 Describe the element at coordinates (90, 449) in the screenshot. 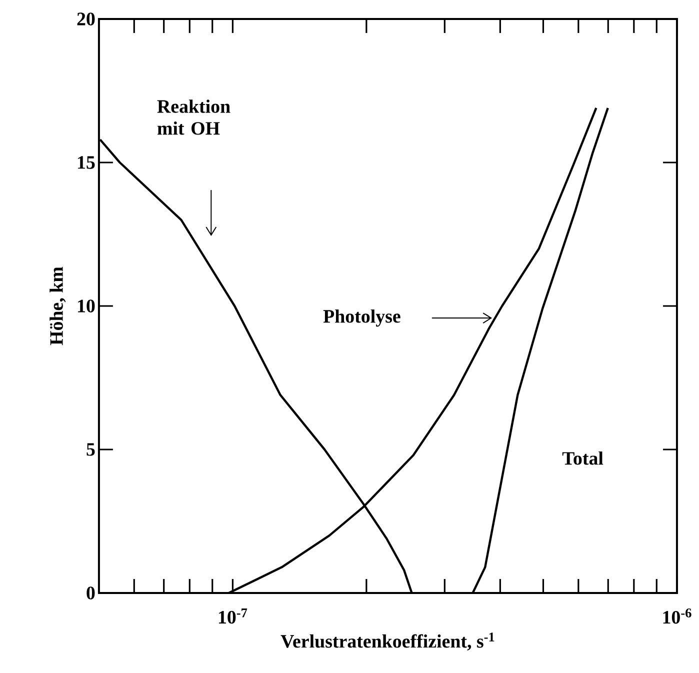

I see `y-tick-label: 5` at that location.